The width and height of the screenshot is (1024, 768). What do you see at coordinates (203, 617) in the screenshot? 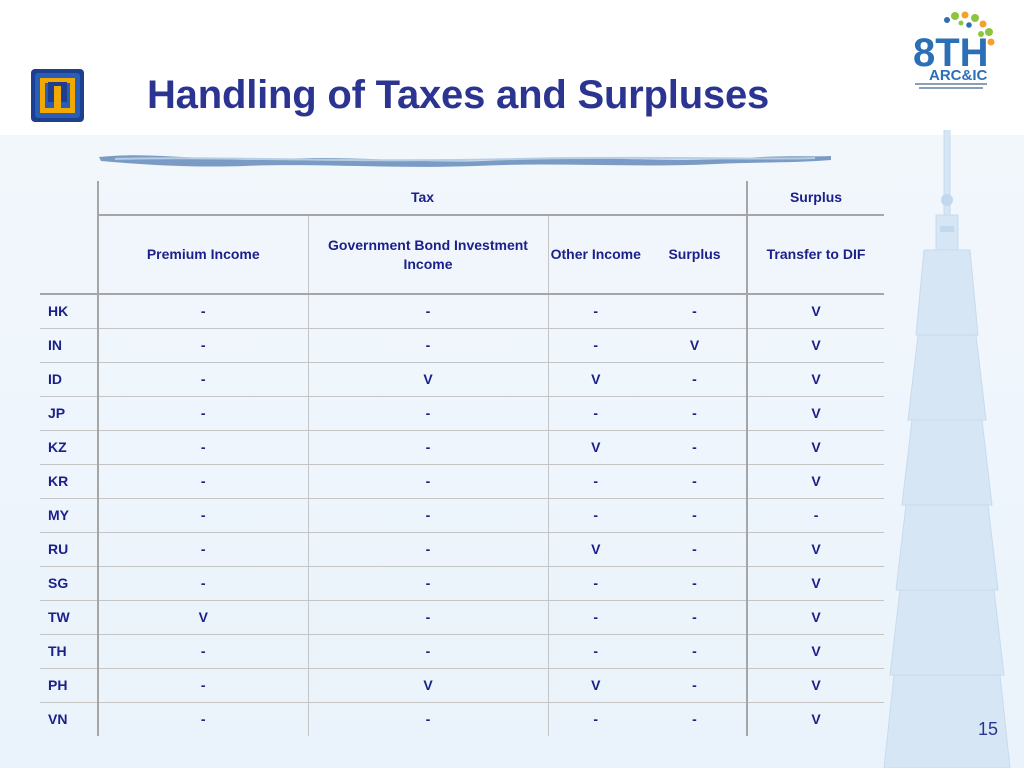
I see `premium-income-cell: V` at bounding box center [203, 617].